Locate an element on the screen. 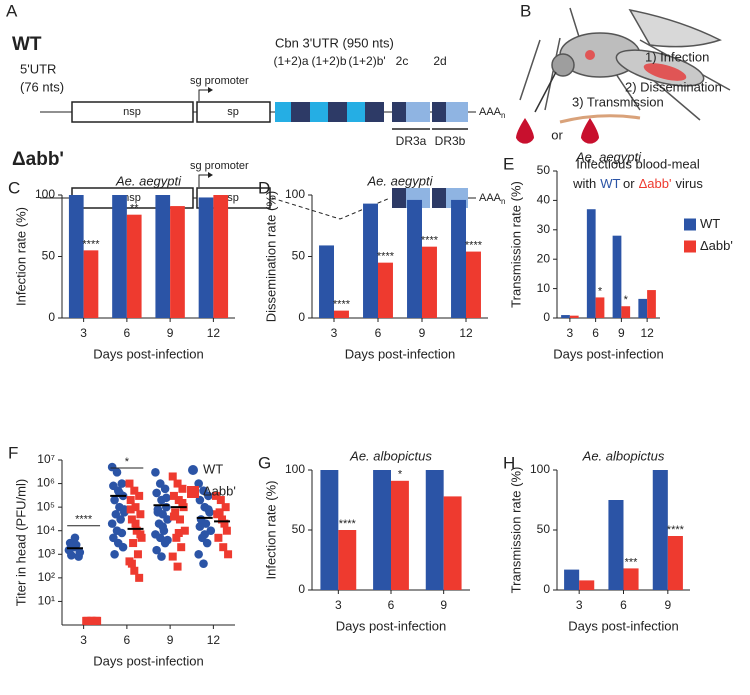 Image resolution: width=750 pixels, height=695 pixels. caption: with WT or Δabb' virus is located at coordinates (637, 183).